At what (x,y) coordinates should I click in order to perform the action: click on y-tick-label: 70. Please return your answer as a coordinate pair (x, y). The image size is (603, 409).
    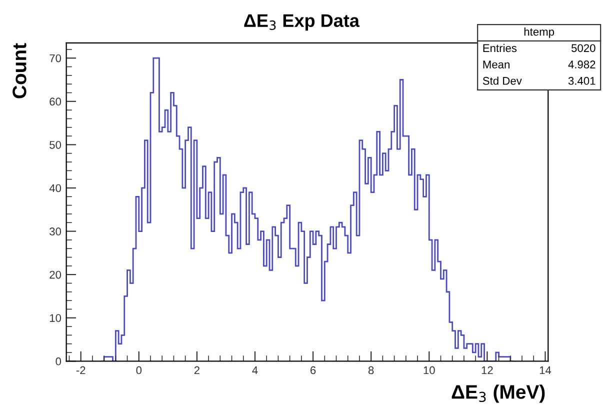
    Looking at the image, I should click on (56, 58).